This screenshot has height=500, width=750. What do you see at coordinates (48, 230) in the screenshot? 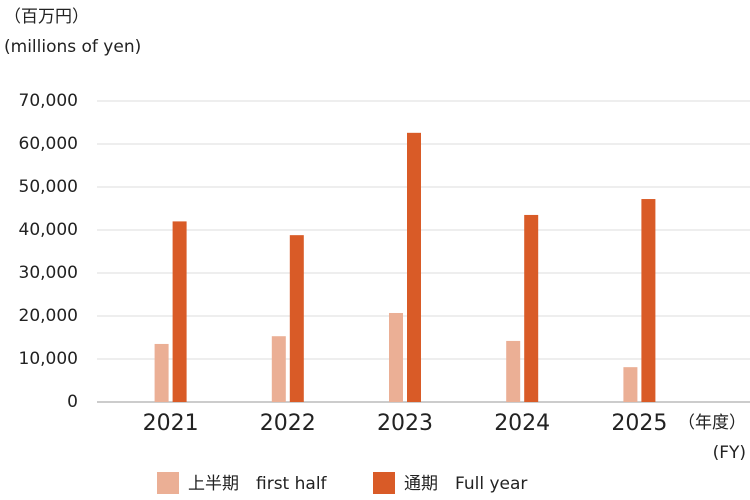
I see `y-tick-label: 40,000` at bounding box center [48, 230].